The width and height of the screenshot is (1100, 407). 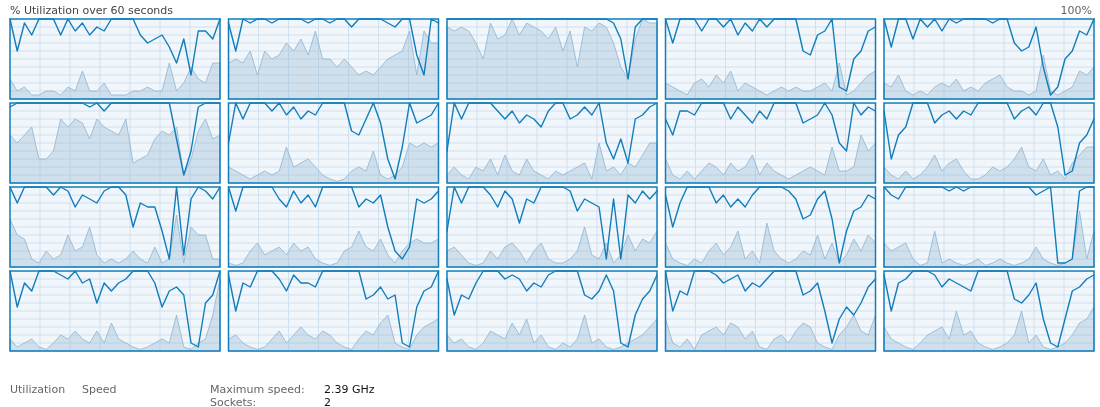 What do you see at coordinates (1076, 10) in the screenshot?
I see `text: 100%` at bounding box center [1076, 10].